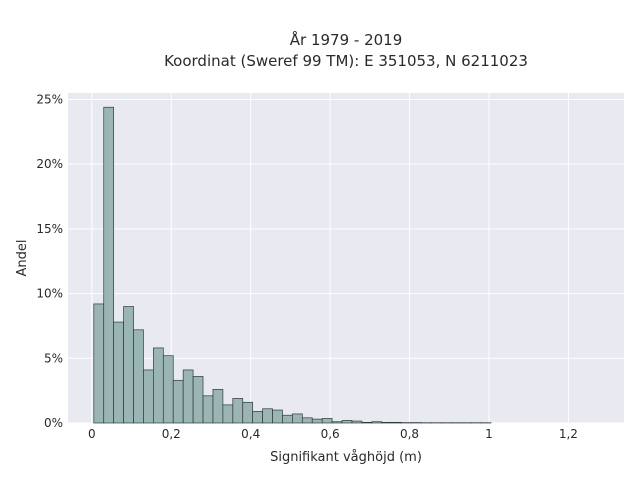 Image resolution: width=640 pixels, height=480 pixels. What do you see at coordinates (49, 261) in the screenshot?
I see `y-axis-ticks: 0% 5% 10% 15% 20% 25%` at bounding box center [49, 261].